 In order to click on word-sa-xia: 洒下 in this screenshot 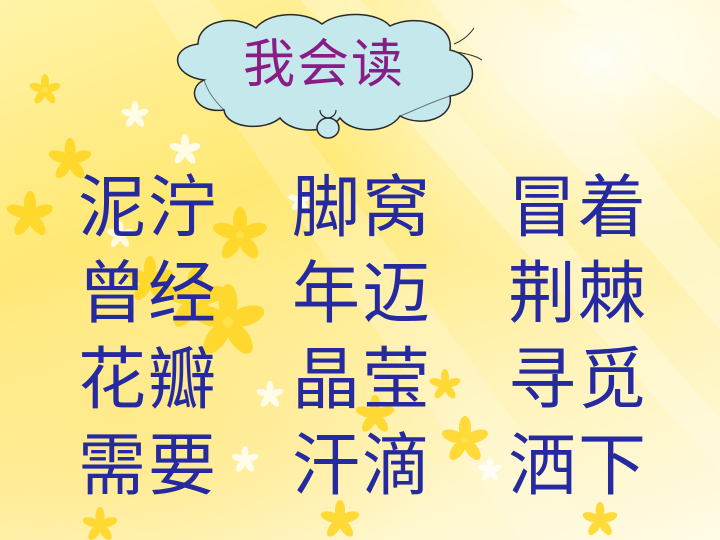, I will do `click(578, 466)`.